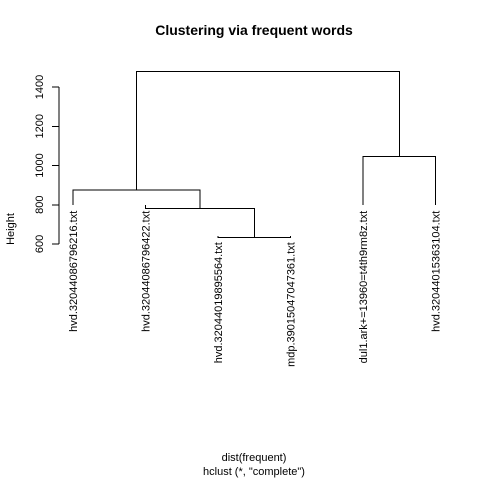 Image resolution: width=480 pixels, height=480 pixels. I want to click on method-sublabel: hclust (*, "complete"), so click(254, 472).